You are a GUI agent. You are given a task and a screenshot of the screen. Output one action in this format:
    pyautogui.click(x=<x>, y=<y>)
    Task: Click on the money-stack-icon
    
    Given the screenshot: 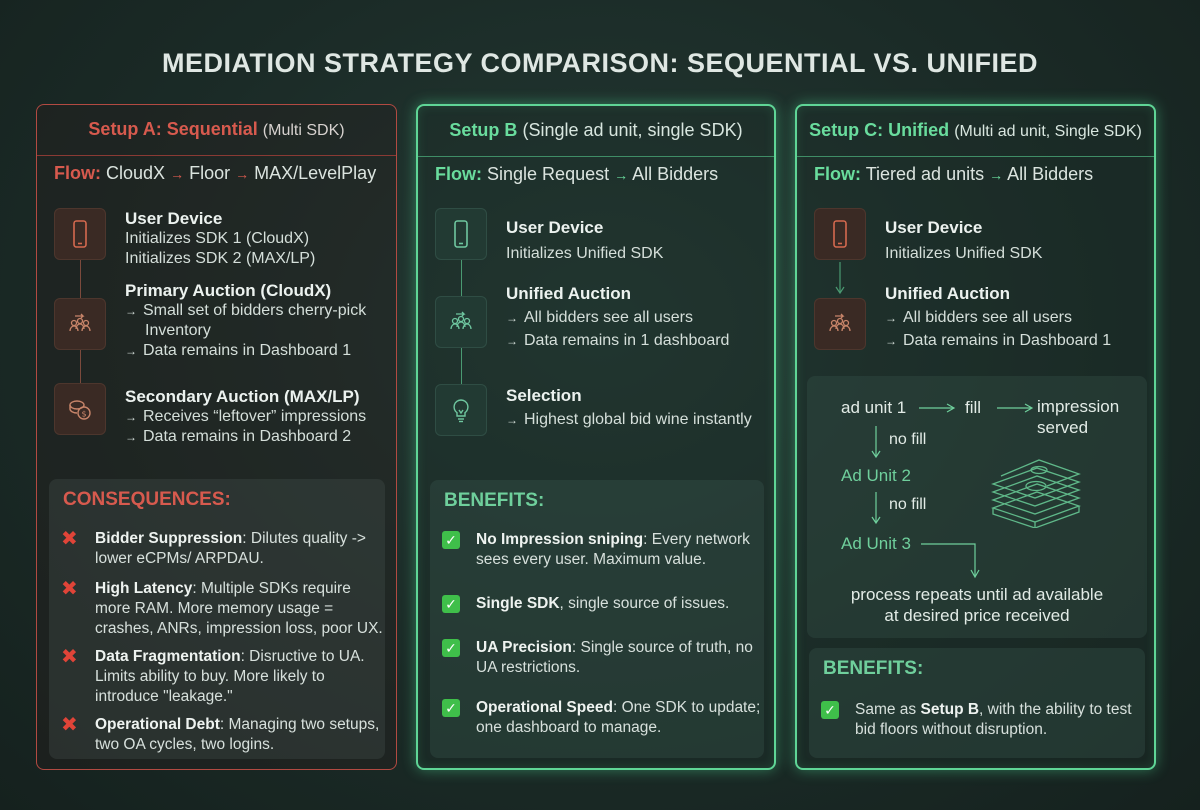 What is the action you would take?
    pyautogui.click(x=1036, y=493)
    